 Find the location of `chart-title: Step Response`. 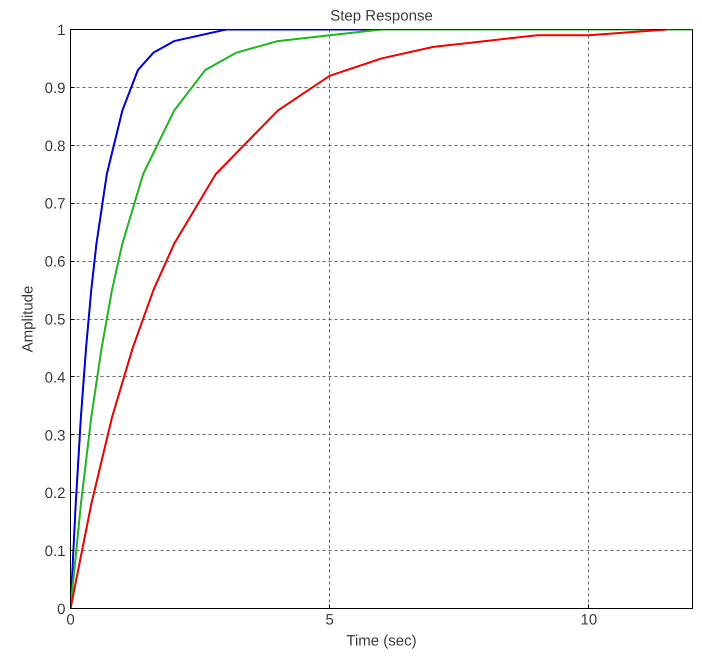

chart-title: Step Response is located at coordinates (381, 16).